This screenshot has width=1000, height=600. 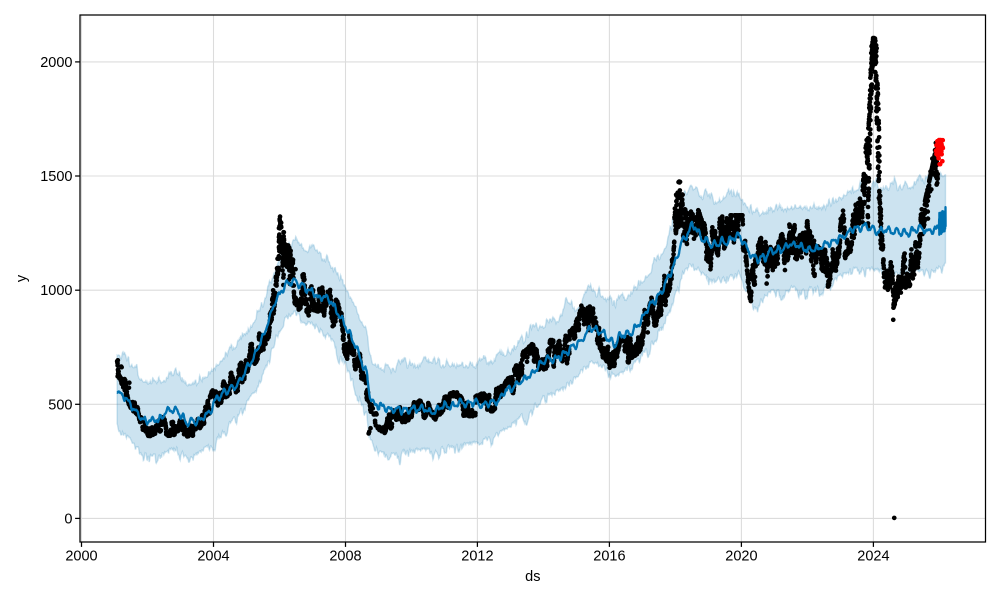 I want to click on svg-text: 2020, so click(x=741, y=557).